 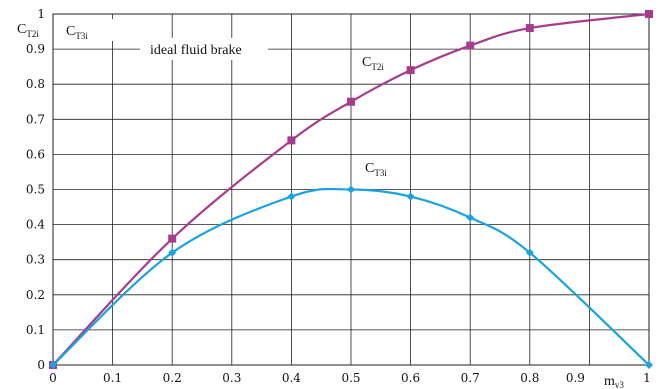 I want to click on y-tick-label: 0.7, so click(x=35, y=119).